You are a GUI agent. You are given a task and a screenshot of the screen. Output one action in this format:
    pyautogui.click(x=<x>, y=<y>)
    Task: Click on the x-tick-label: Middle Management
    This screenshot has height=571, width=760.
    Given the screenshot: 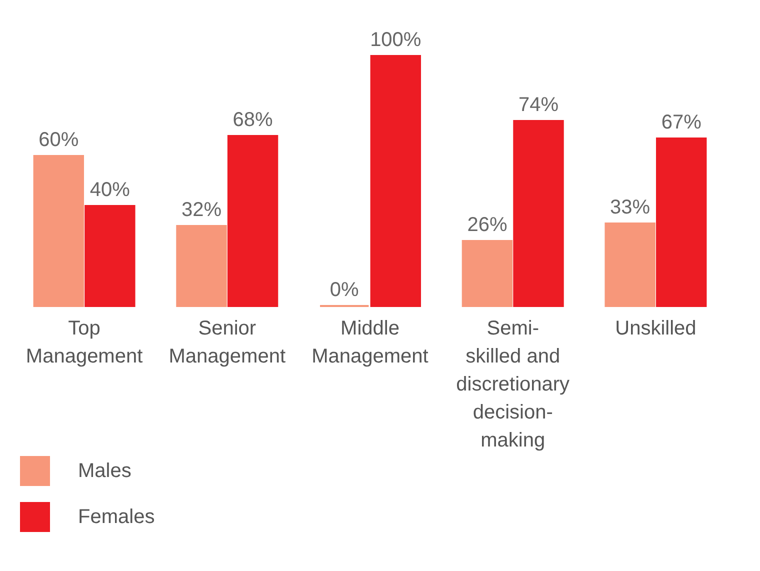 What is the action you would take?
    pyautogui.click(x=370, y=343)
    